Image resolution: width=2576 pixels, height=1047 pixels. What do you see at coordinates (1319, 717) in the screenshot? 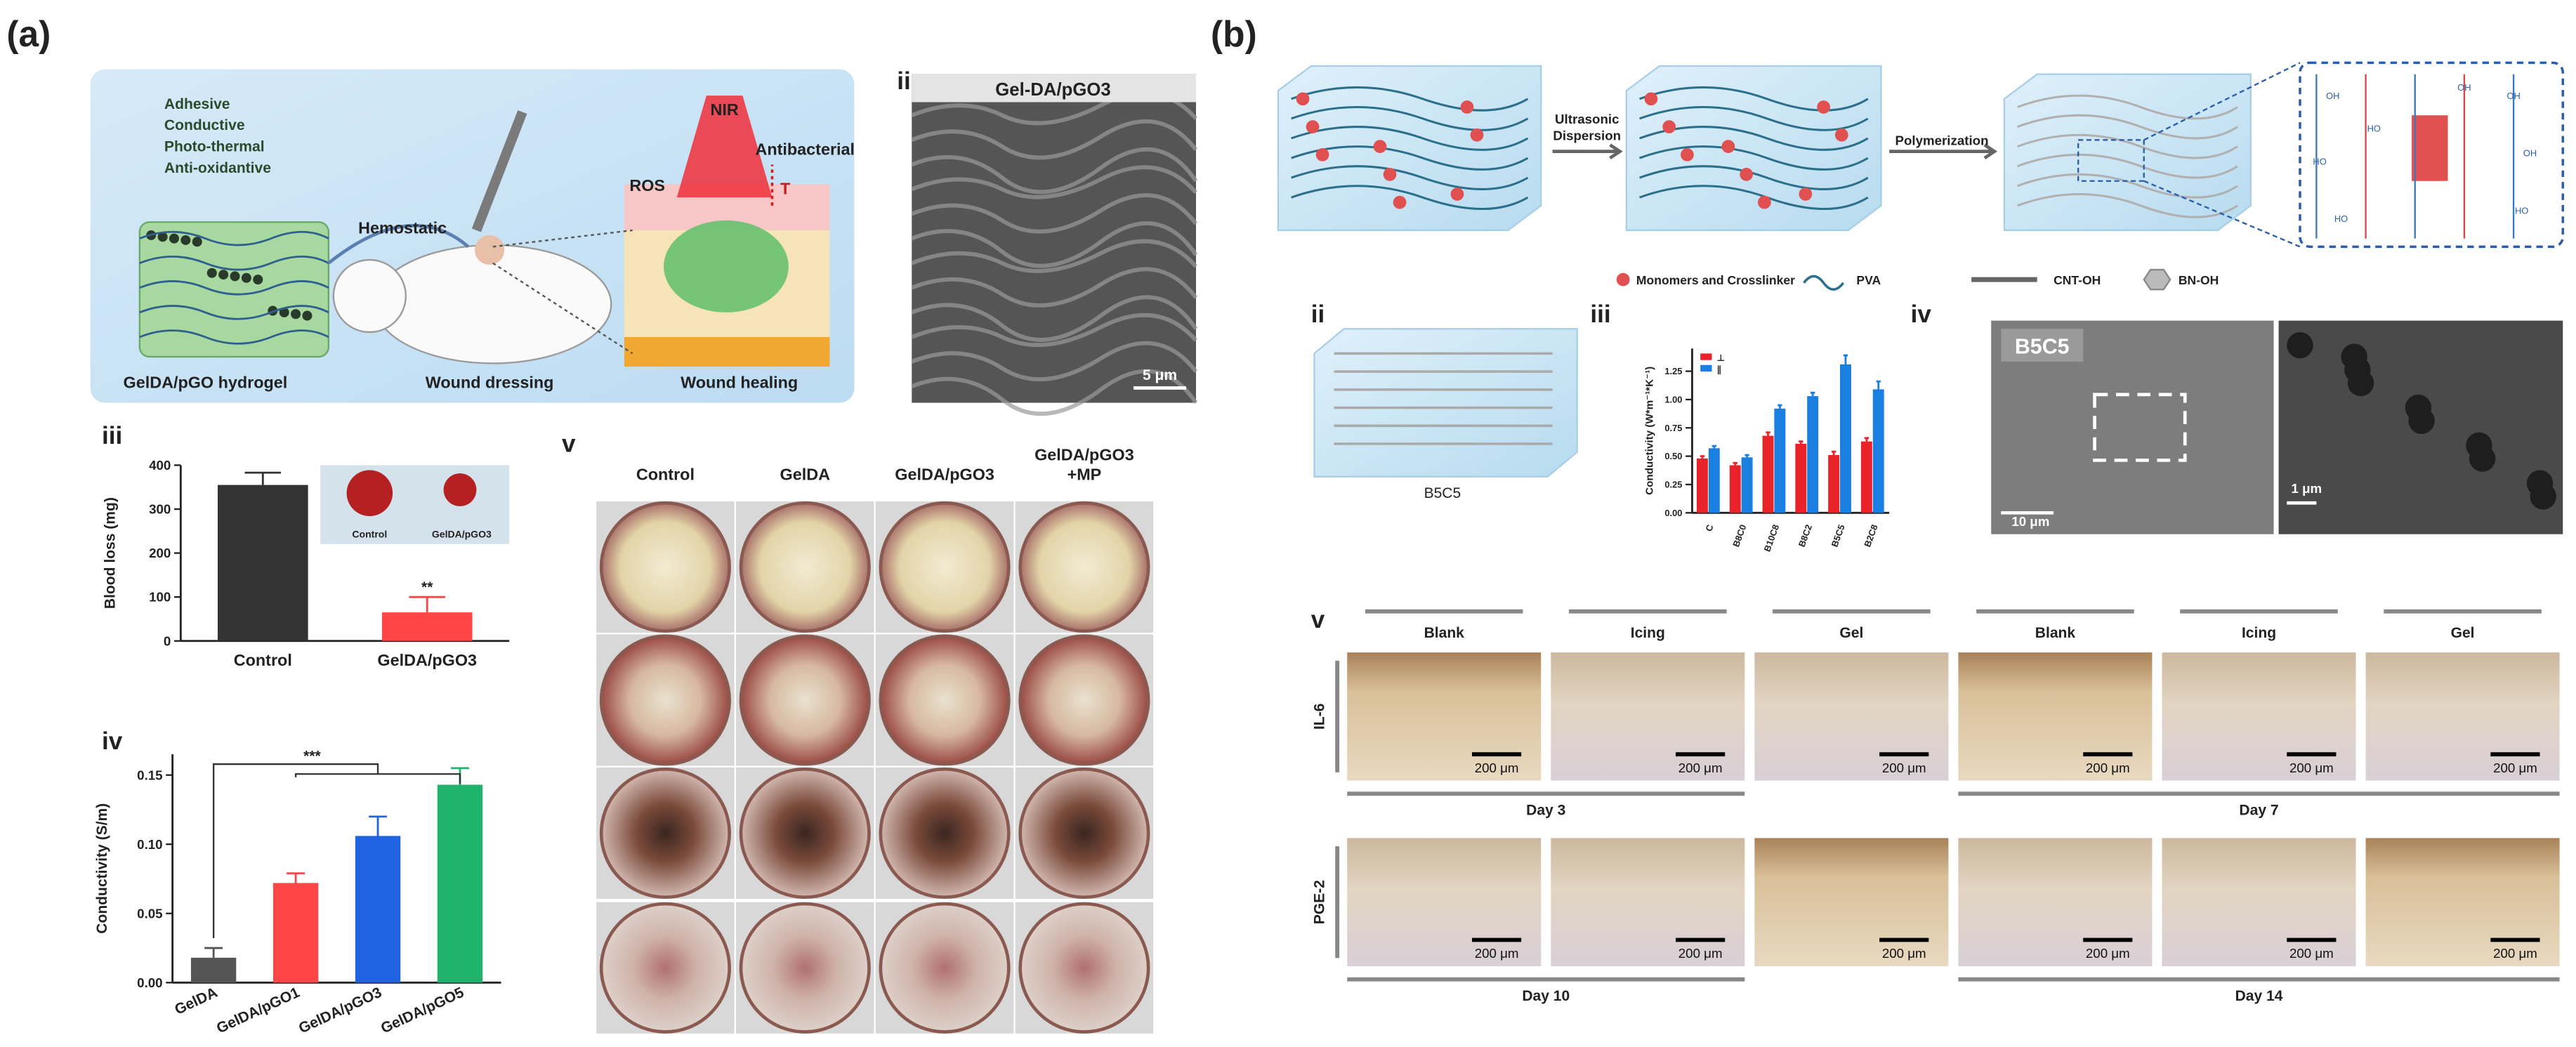
I see `row-label: IL-6` at bounding box center [1319, 717].